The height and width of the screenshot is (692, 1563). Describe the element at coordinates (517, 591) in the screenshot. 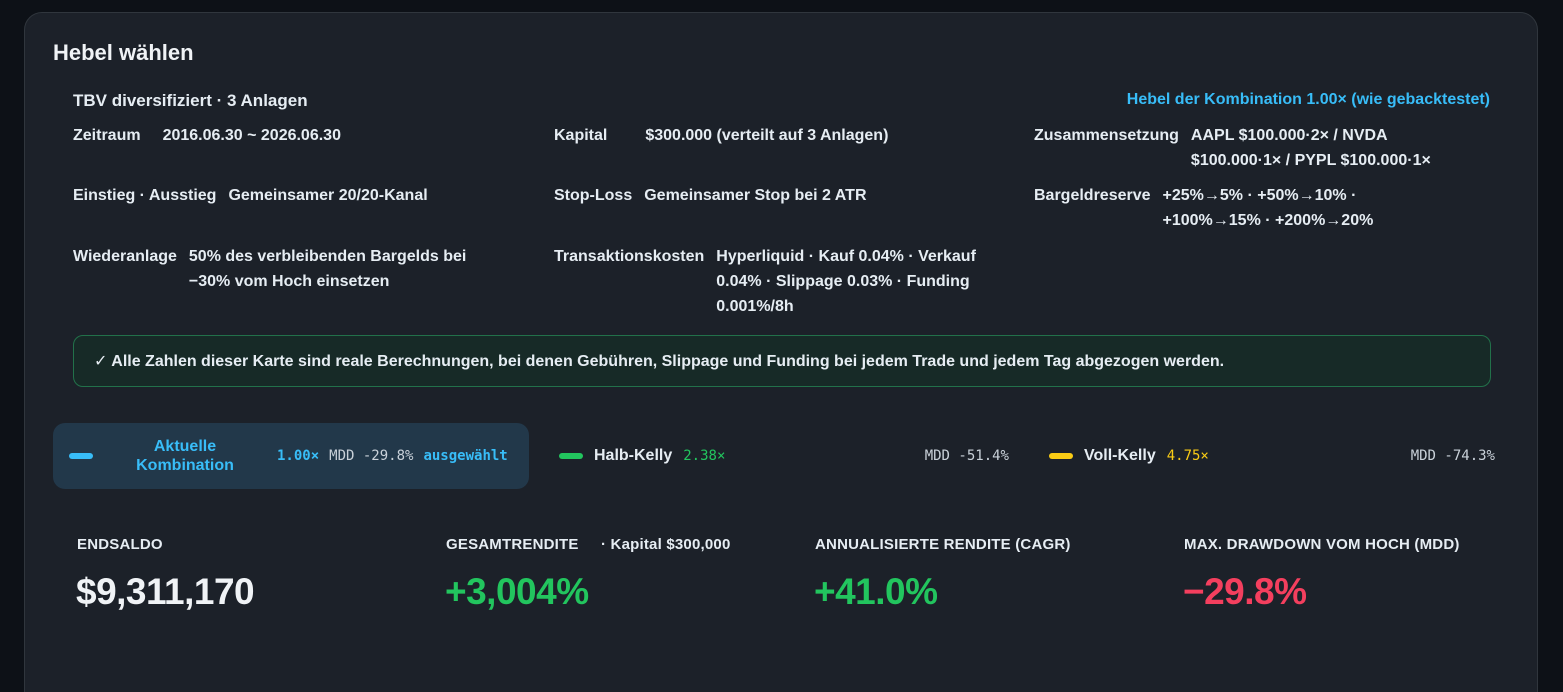

I see `stat-value-gesamtrendite: +3,004%` at that location.